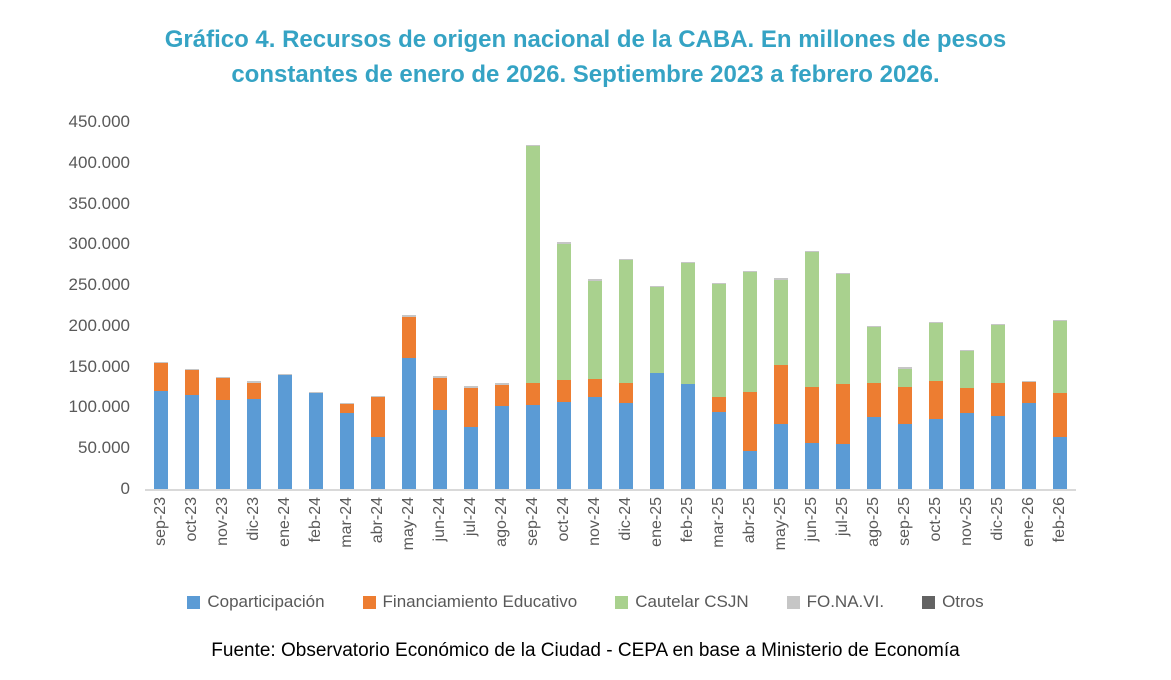  What do you see at coordinates (439, 519) in the screenshot?
I see `x-tick-label: jun-24` at bounding box center [439, 519].